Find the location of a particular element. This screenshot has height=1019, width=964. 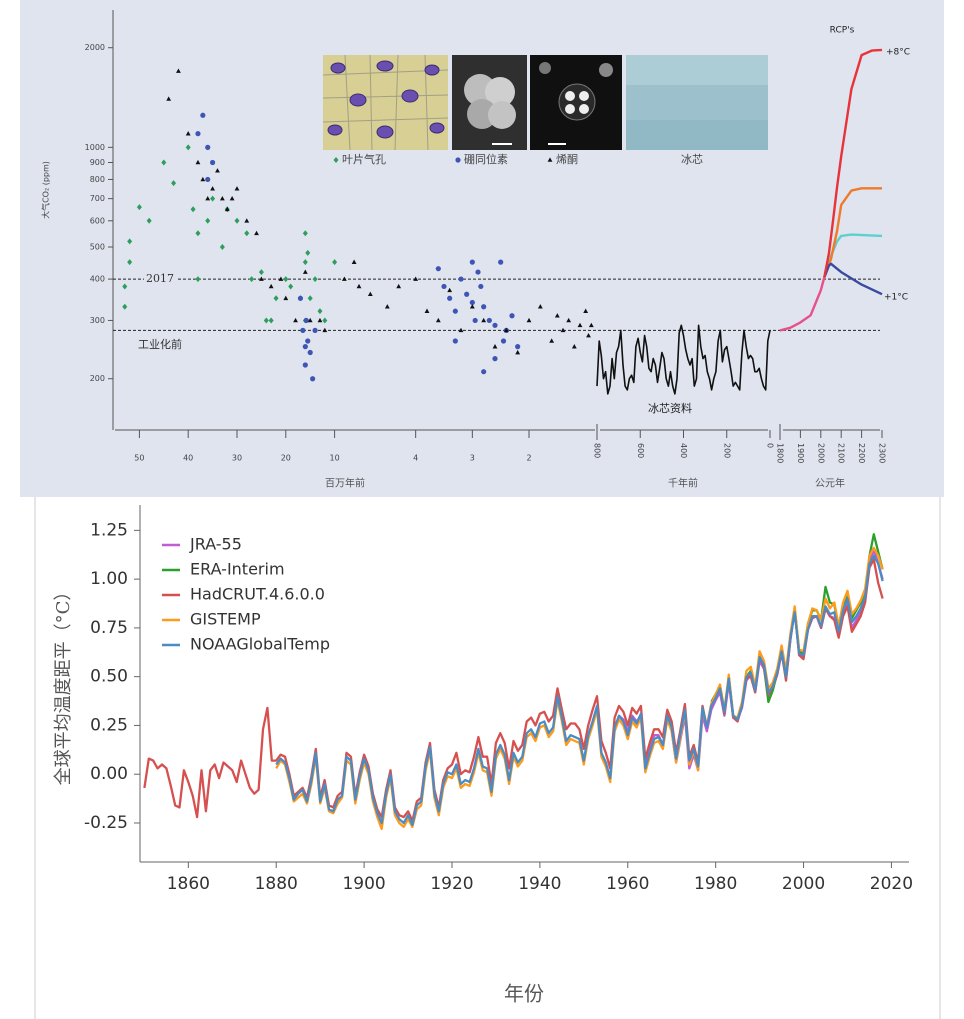

x-tick-label: 30 is located at coordinates (237, 458).